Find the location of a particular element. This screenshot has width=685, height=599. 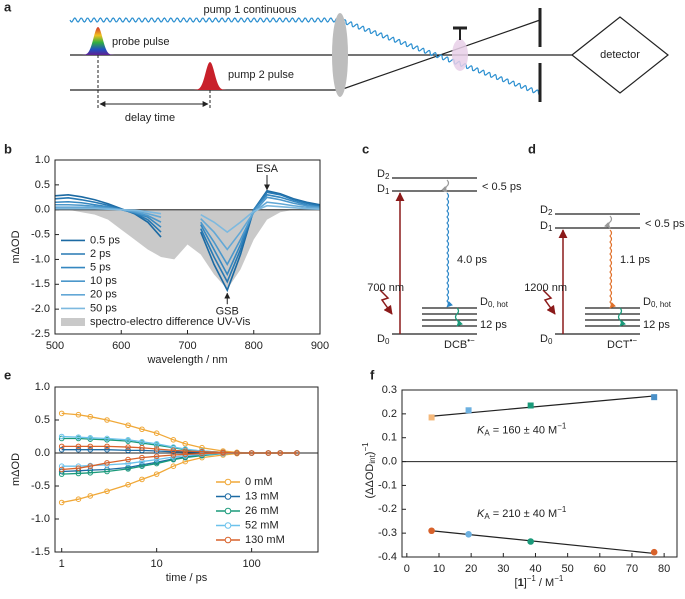

x-tick-label: 10 is located at coordinates (157, 564).